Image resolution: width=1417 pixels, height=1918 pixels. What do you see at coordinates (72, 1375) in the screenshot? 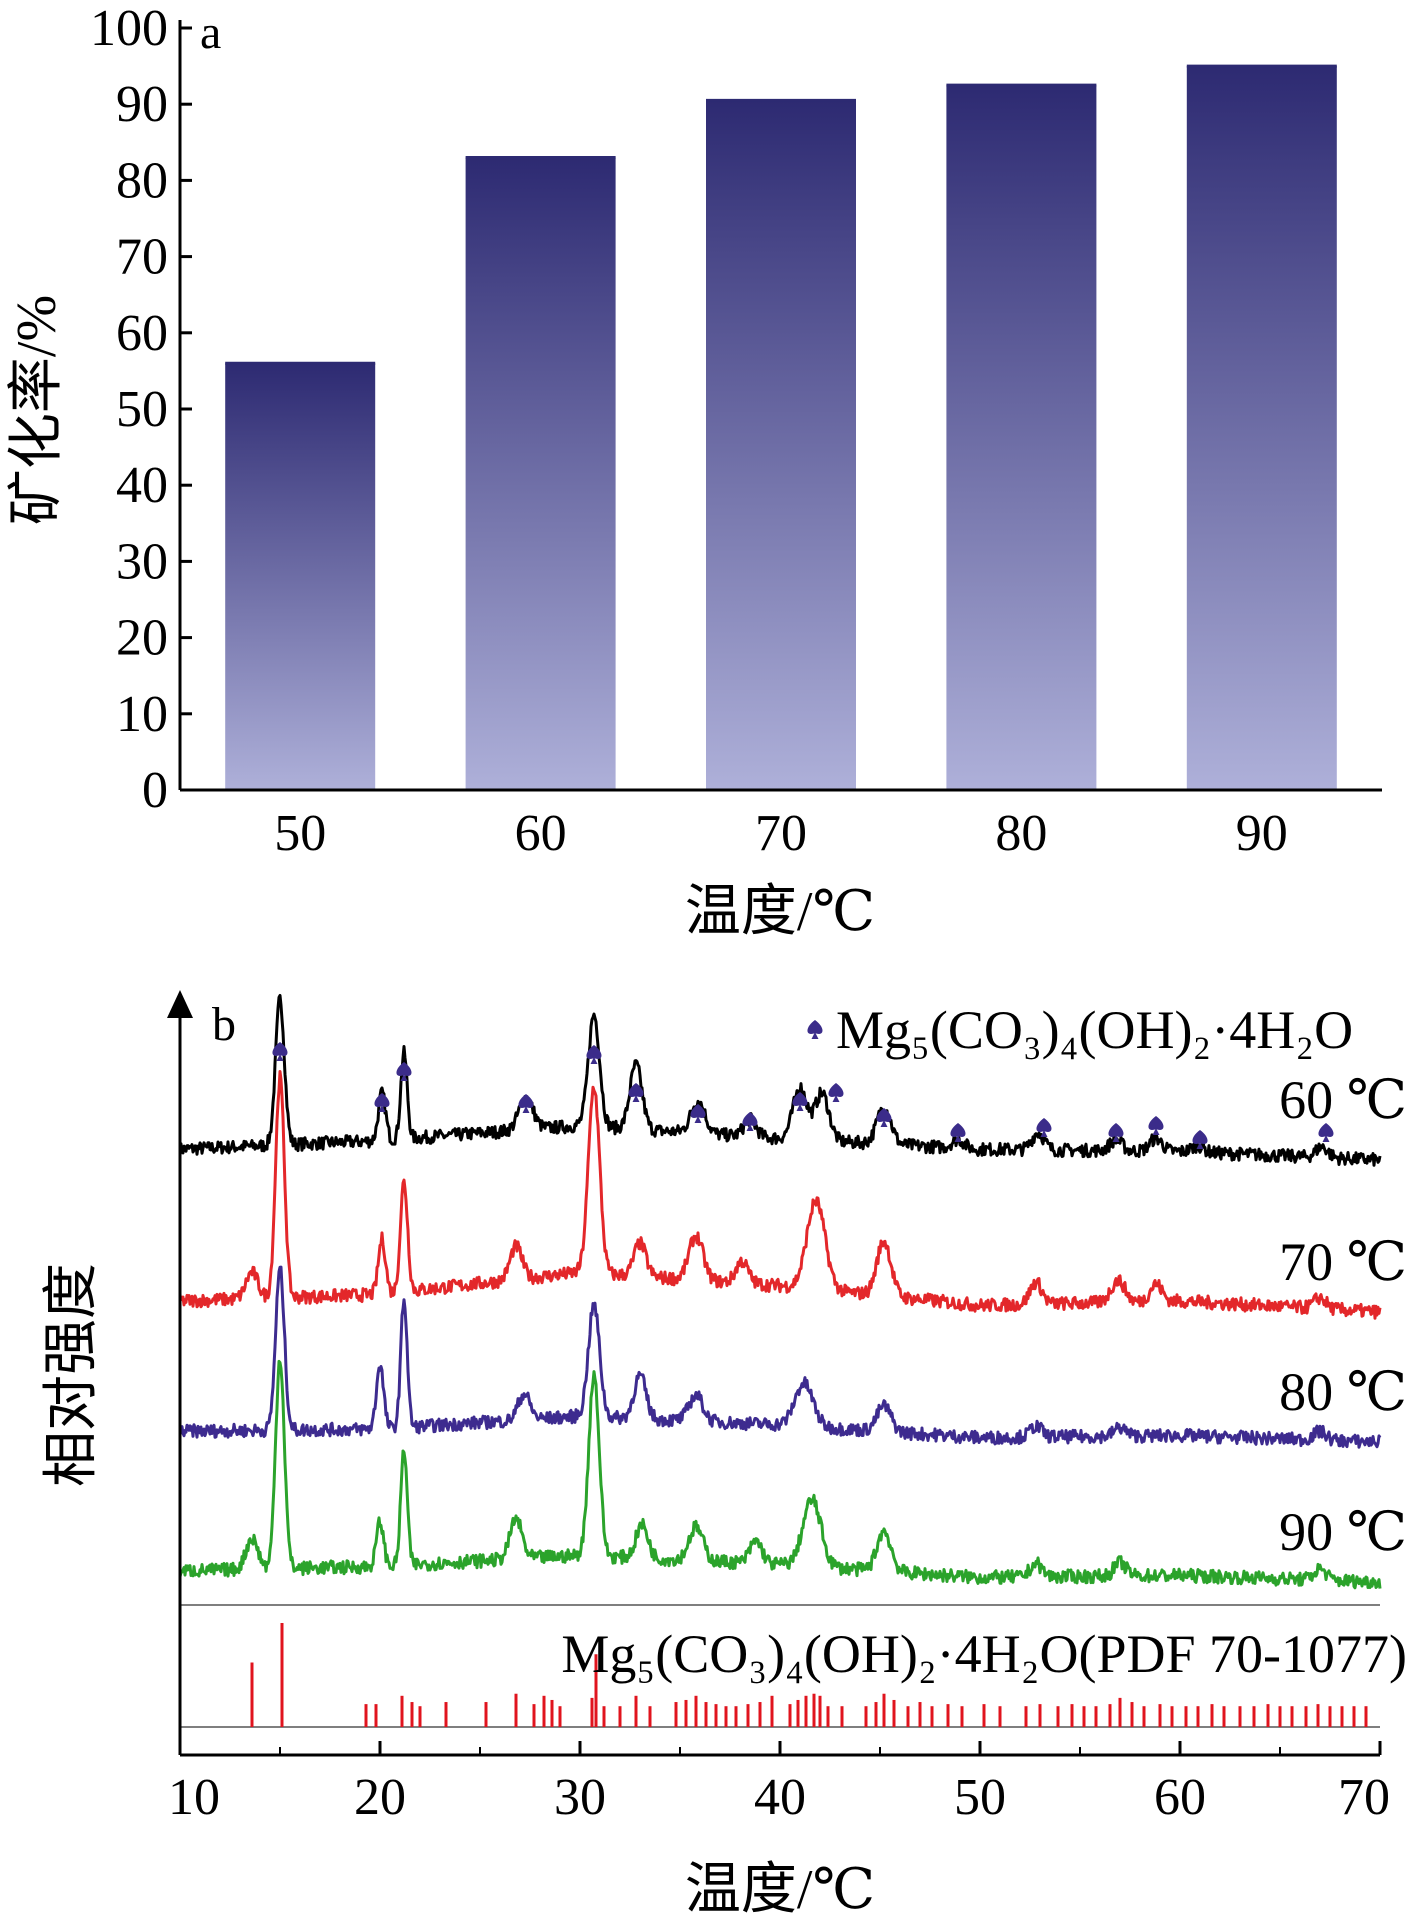
I see `y-axis-title-b: 相对强度` at bounding box center [72, 1375].